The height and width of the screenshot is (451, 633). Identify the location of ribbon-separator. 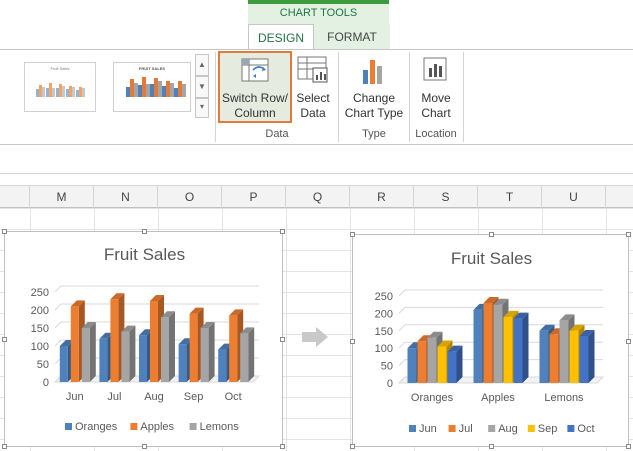
(215, 97).